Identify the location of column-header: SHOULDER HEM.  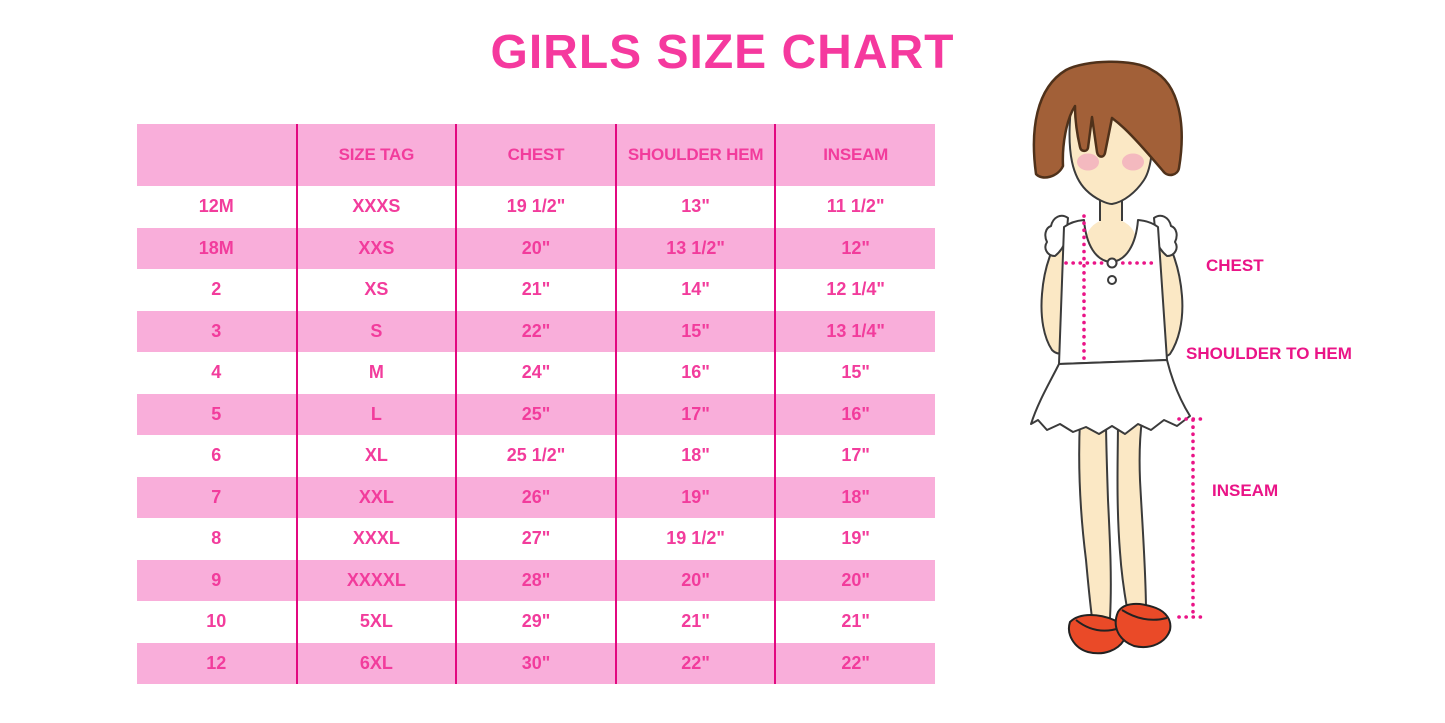
(695, 155).